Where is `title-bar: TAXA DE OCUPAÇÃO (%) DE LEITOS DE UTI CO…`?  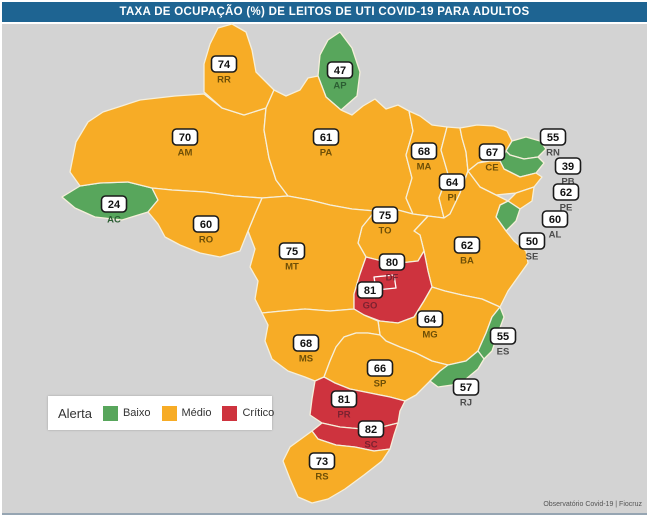
title-bar: TAXA DE OCUPAÇÃO (%) DE LEITOS DE UTI CO… is located at coordinates (324, 12).